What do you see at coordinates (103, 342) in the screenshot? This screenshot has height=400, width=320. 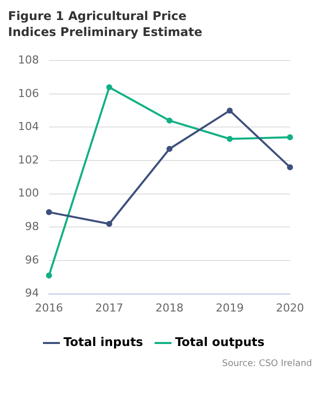 I see `legend-label: Total inputs` at bounding box center [103, 342].